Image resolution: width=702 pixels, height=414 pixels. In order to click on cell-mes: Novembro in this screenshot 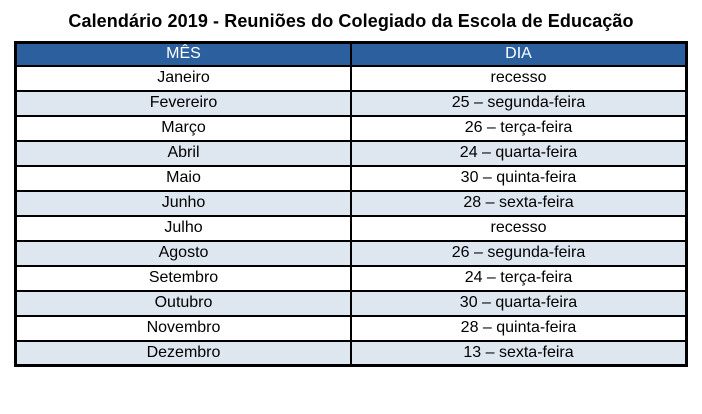, I will do `click(183, 328)`.